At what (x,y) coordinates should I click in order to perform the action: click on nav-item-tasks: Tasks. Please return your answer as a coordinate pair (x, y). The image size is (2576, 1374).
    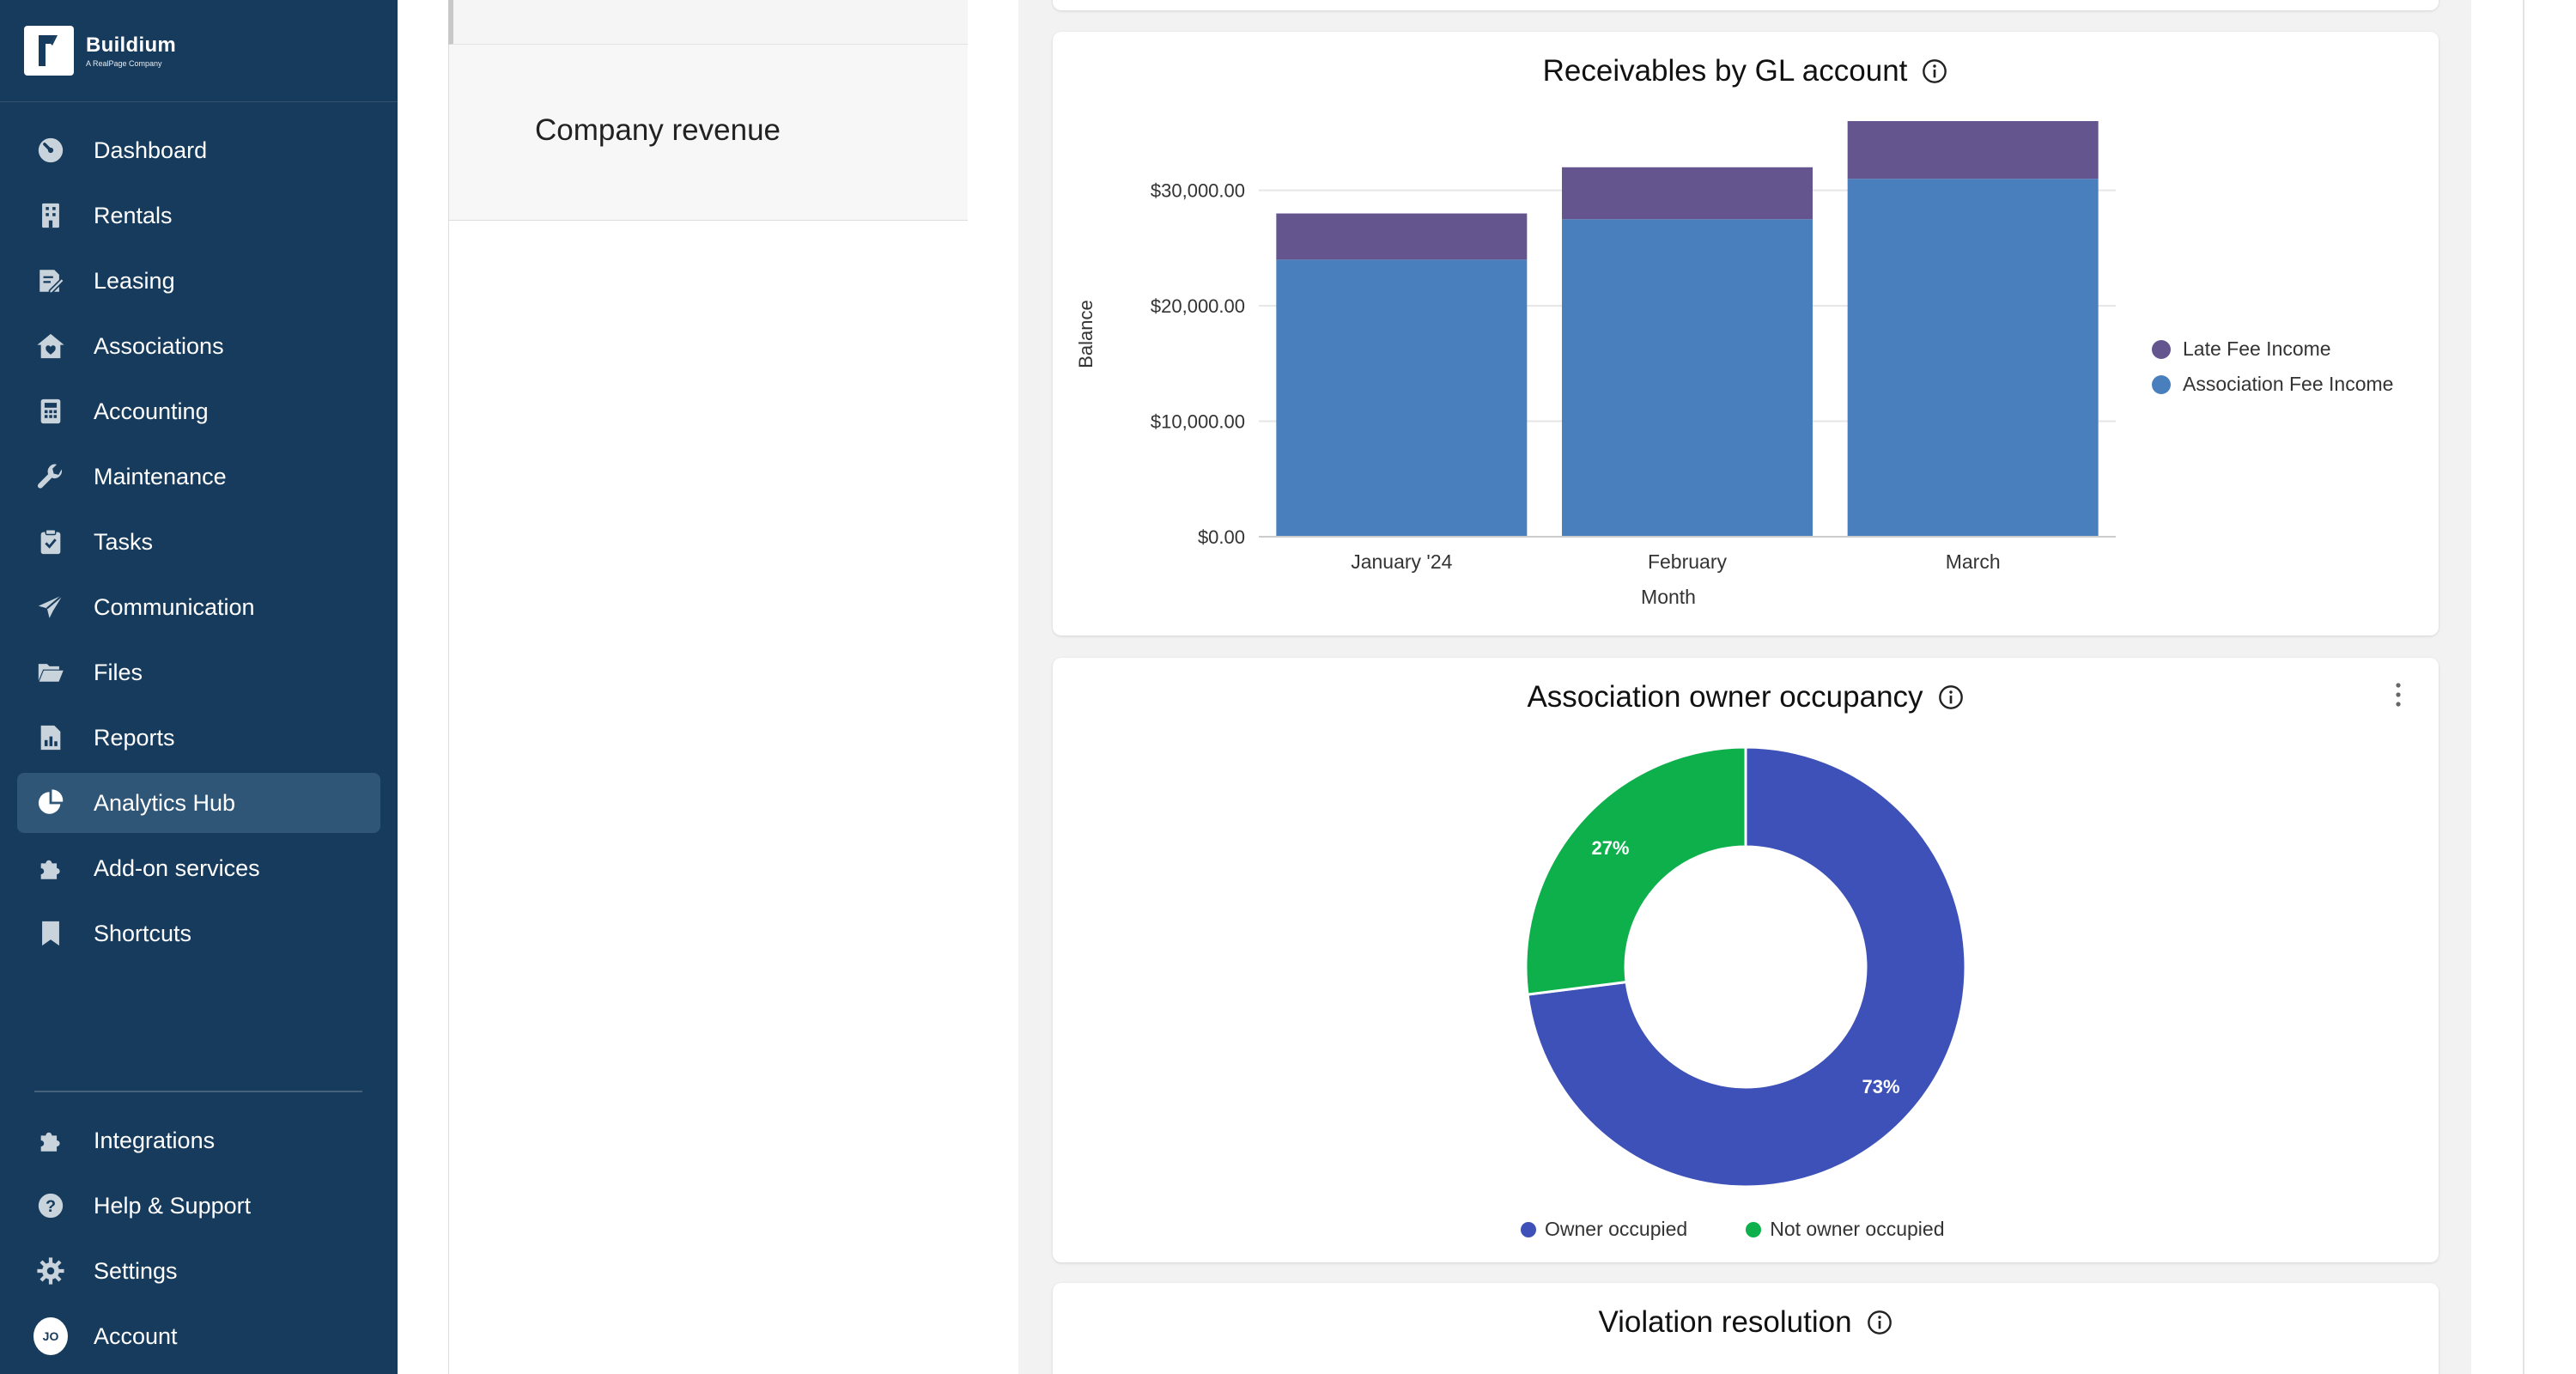
    Looking at the image, I should click on (198, 542).